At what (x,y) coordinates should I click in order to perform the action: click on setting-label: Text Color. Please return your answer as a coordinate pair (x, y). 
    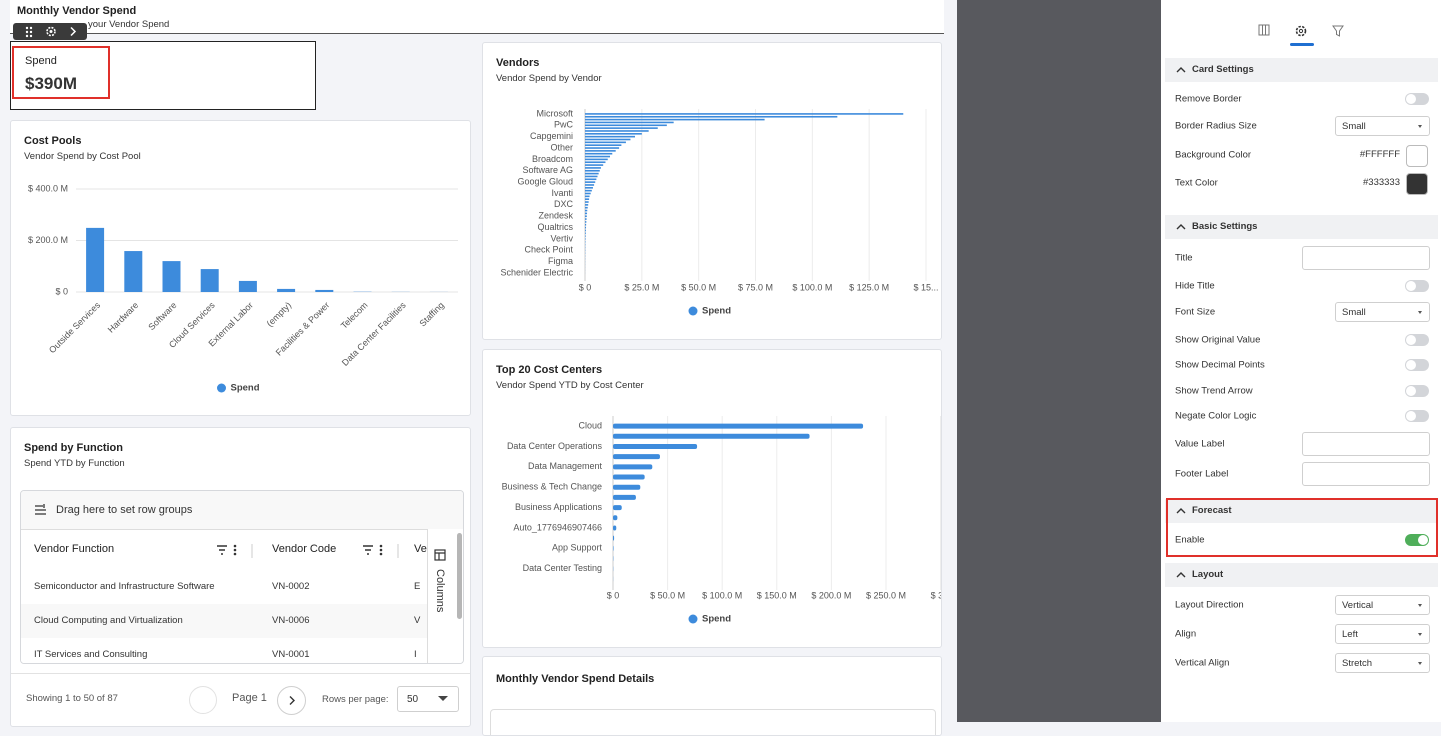
    Looking at the image, I should click on (1196, 183).